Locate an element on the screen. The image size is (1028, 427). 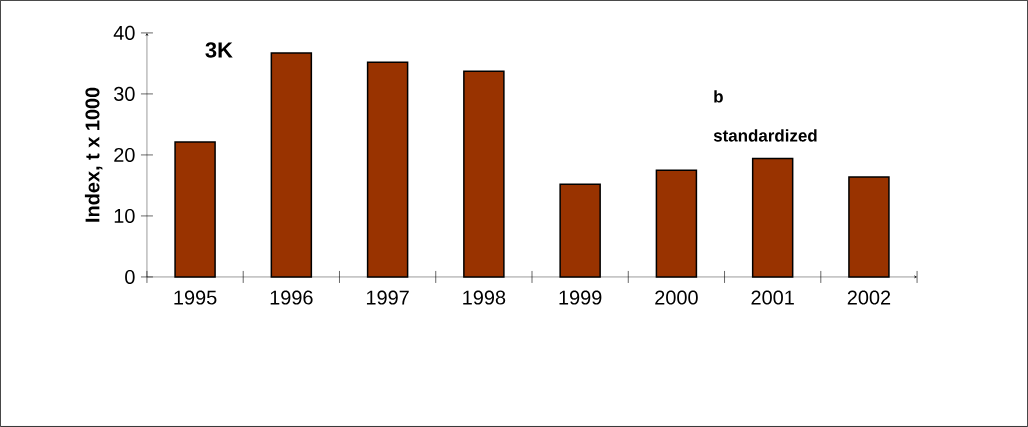
y-tick-label: 40 is located at coordinates (124, 33).